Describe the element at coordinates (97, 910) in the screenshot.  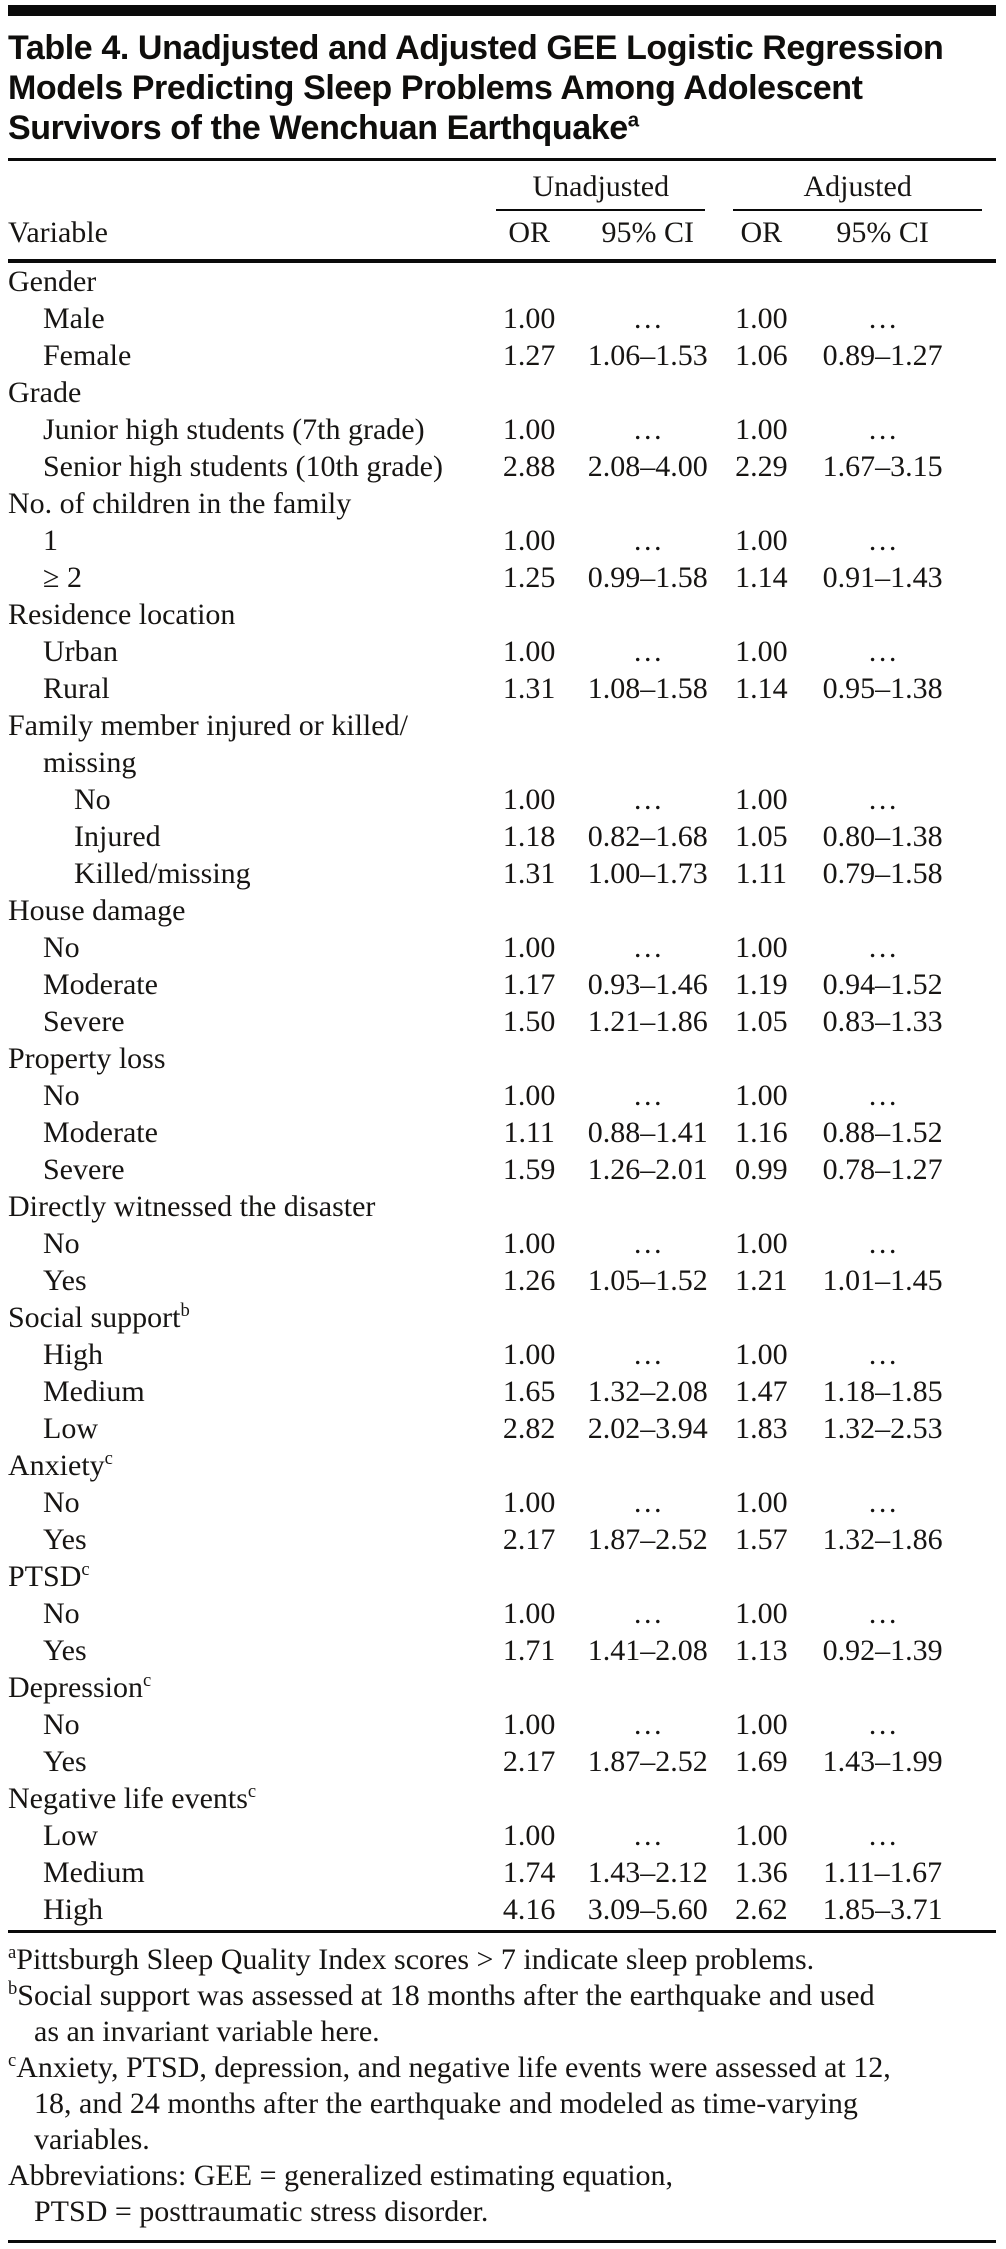
I see `row-label: House damage` at that location.